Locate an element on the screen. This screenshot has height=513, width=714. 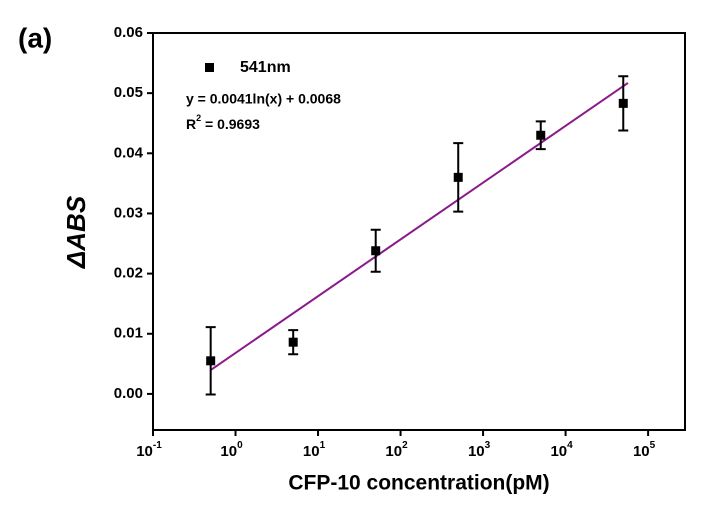
y-tick-label: 0.01 is located at coordinates (128, 333).